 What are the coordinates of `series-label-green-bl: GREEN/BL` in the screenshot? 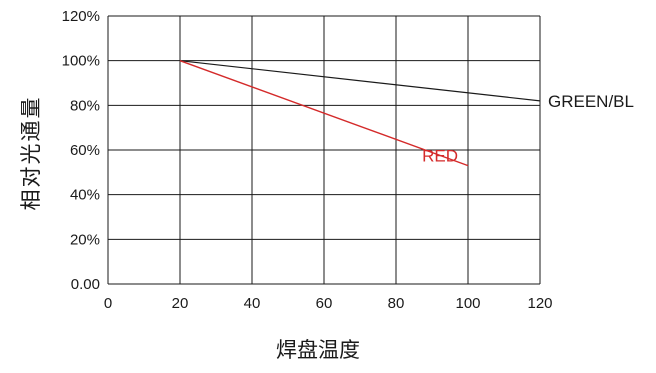 It's located at (591, 101).